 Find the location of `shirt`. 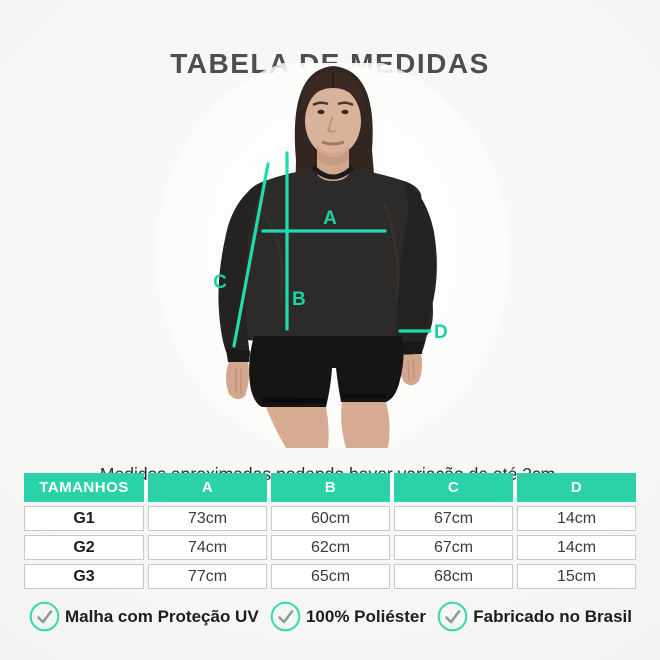

shirt is located at coordinates (334, 256).